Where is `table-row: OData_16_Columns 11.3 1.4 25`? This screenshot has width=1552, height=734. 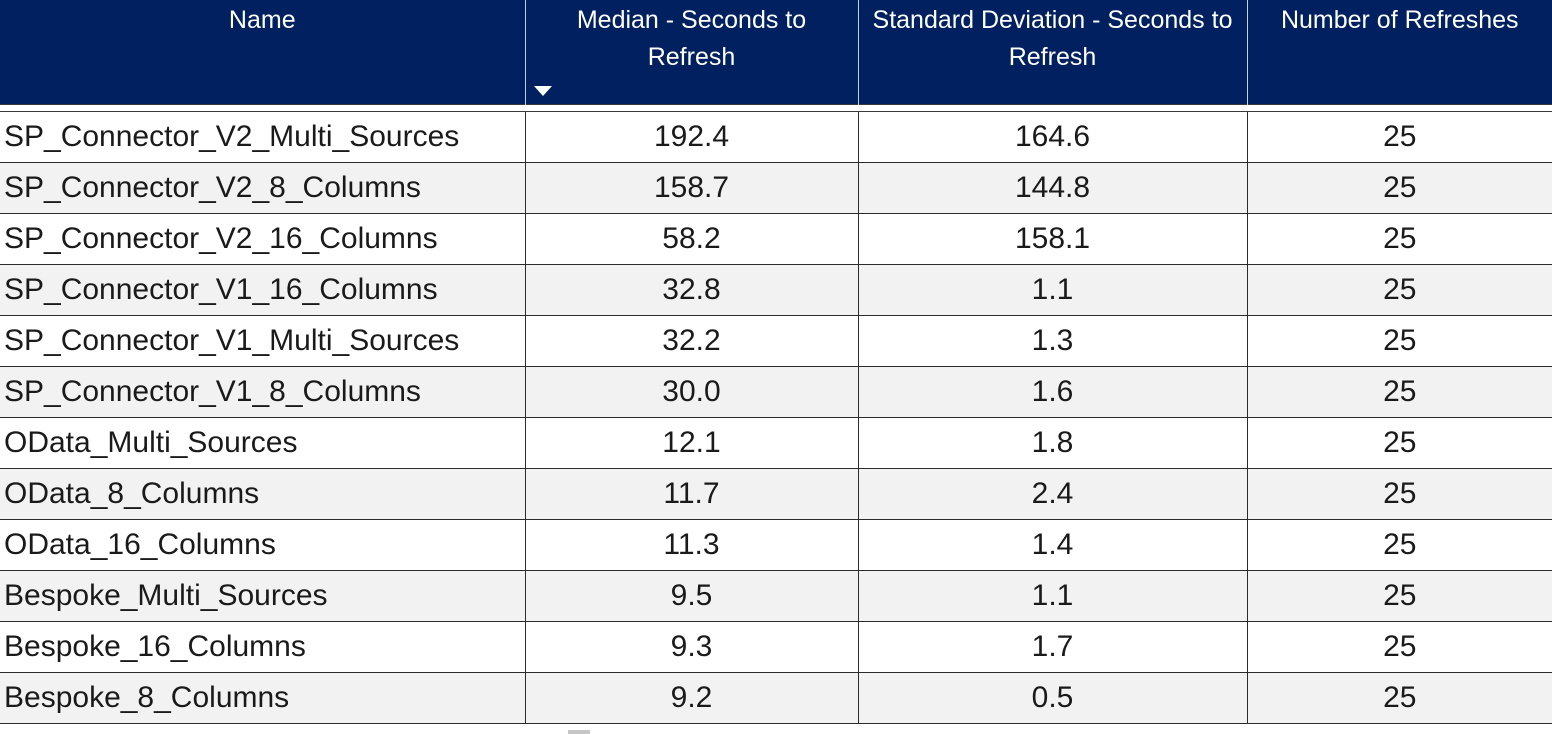
table-row: OData_16_Columns 11.3 1.4 25 is located at coordinates (776, 545).